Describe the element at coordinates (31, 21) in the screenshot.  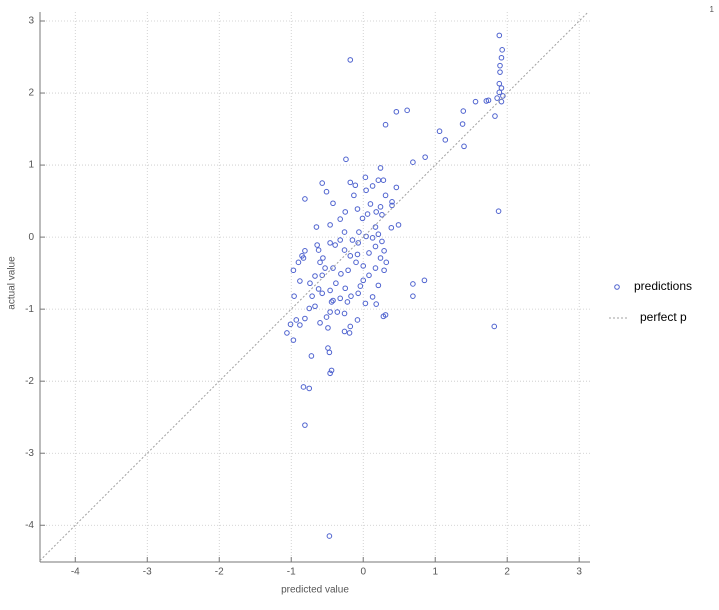
I see `y-tick-label: 3` at that location.